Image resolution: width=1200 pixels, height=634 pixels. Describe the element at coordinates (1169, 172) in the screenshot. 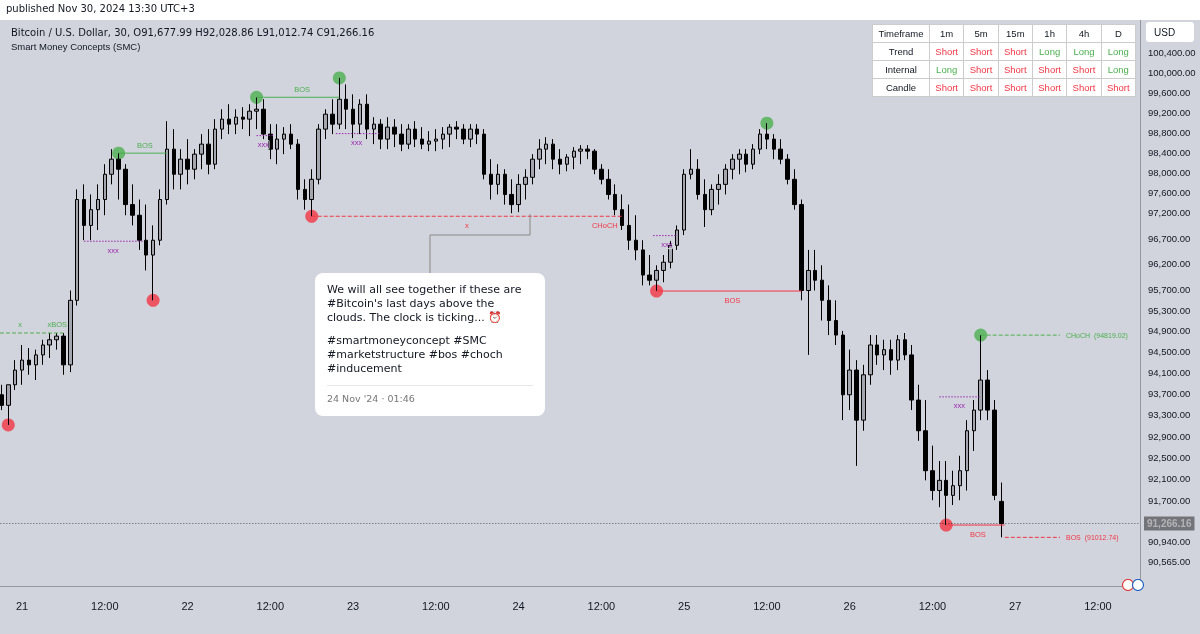

I see `y-tick-label: 98,000.00` at that location.